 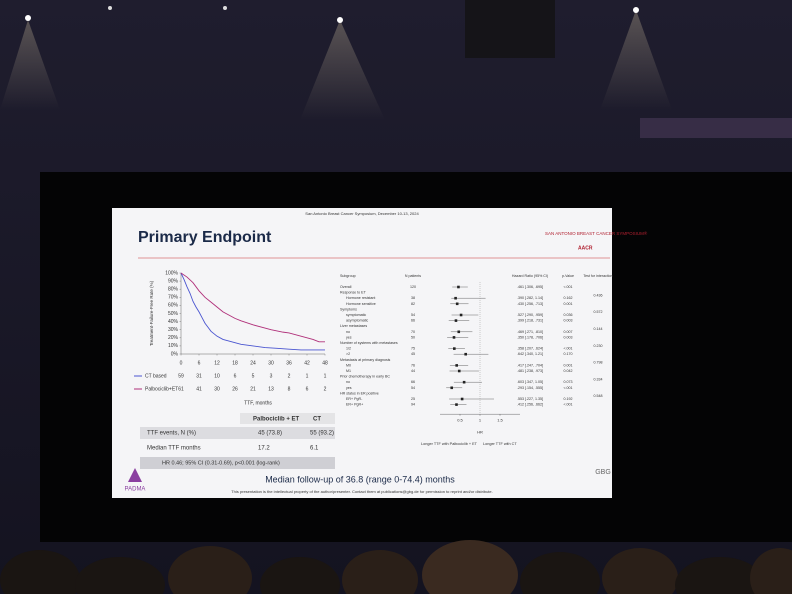 What do you see at coordinates (289, 389) in the screenshot?
I see `at-risk-count: 8` at bounding box center [289, 389].